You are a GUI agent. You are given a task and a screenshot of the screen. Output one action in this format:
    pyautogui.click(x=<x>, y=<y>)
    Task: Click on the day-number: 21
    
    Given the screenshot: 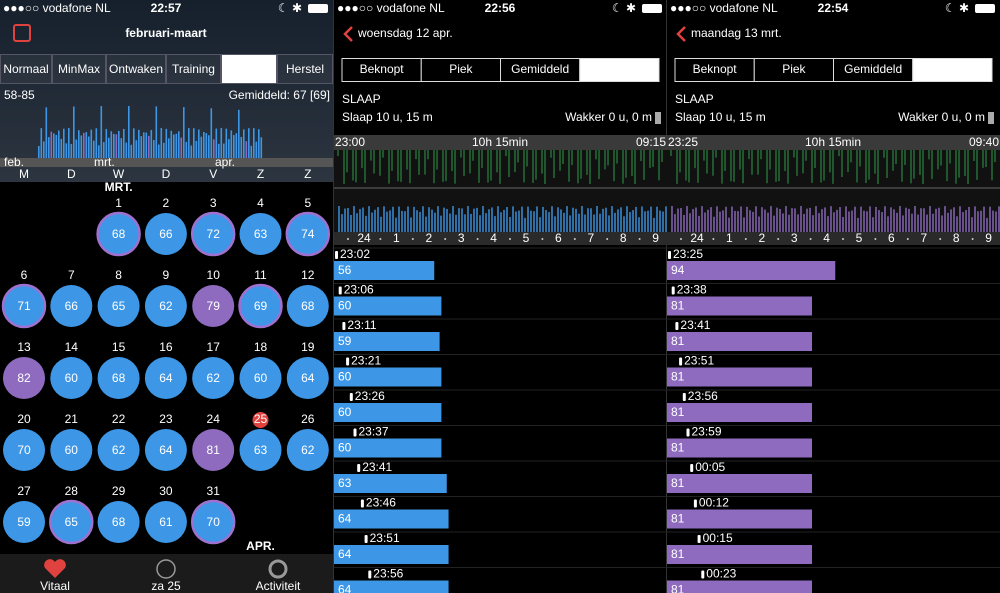 What is the action you would take?
    pyautogui.click(x=72, y=419)
    